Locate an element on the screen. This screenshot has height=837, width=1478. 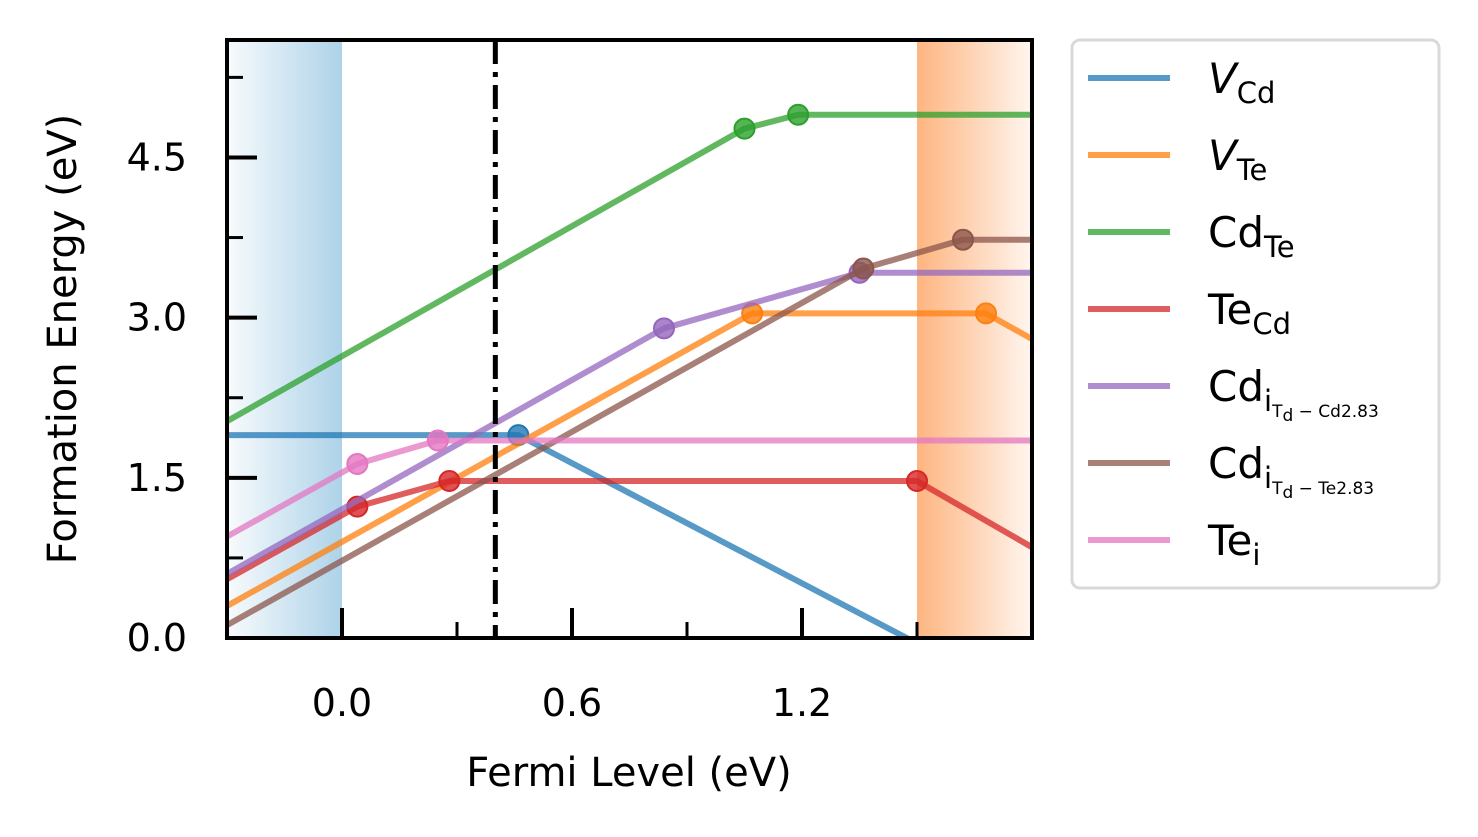
x-tick-label: 0.0 is located at coordinates (342, 703).